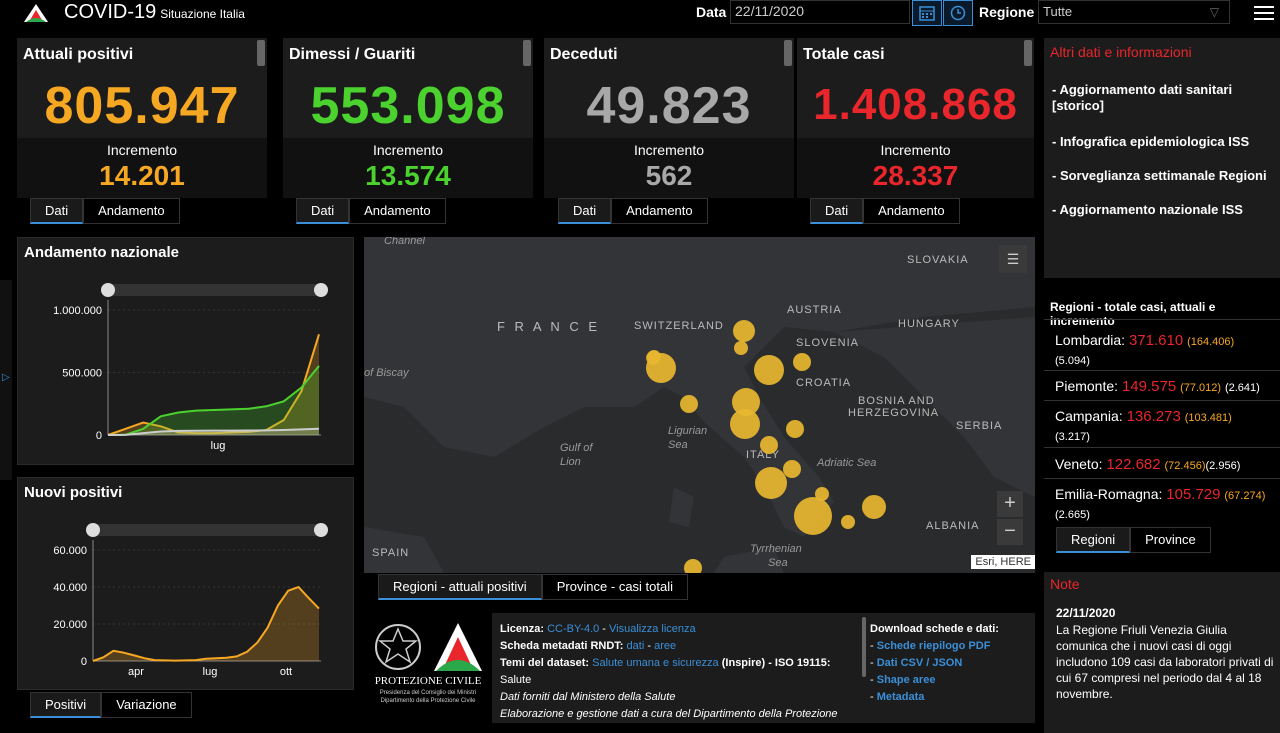 The height and width of the screenshot is (733, 1280). I want to click on menu-icon, so click(1264, 12).